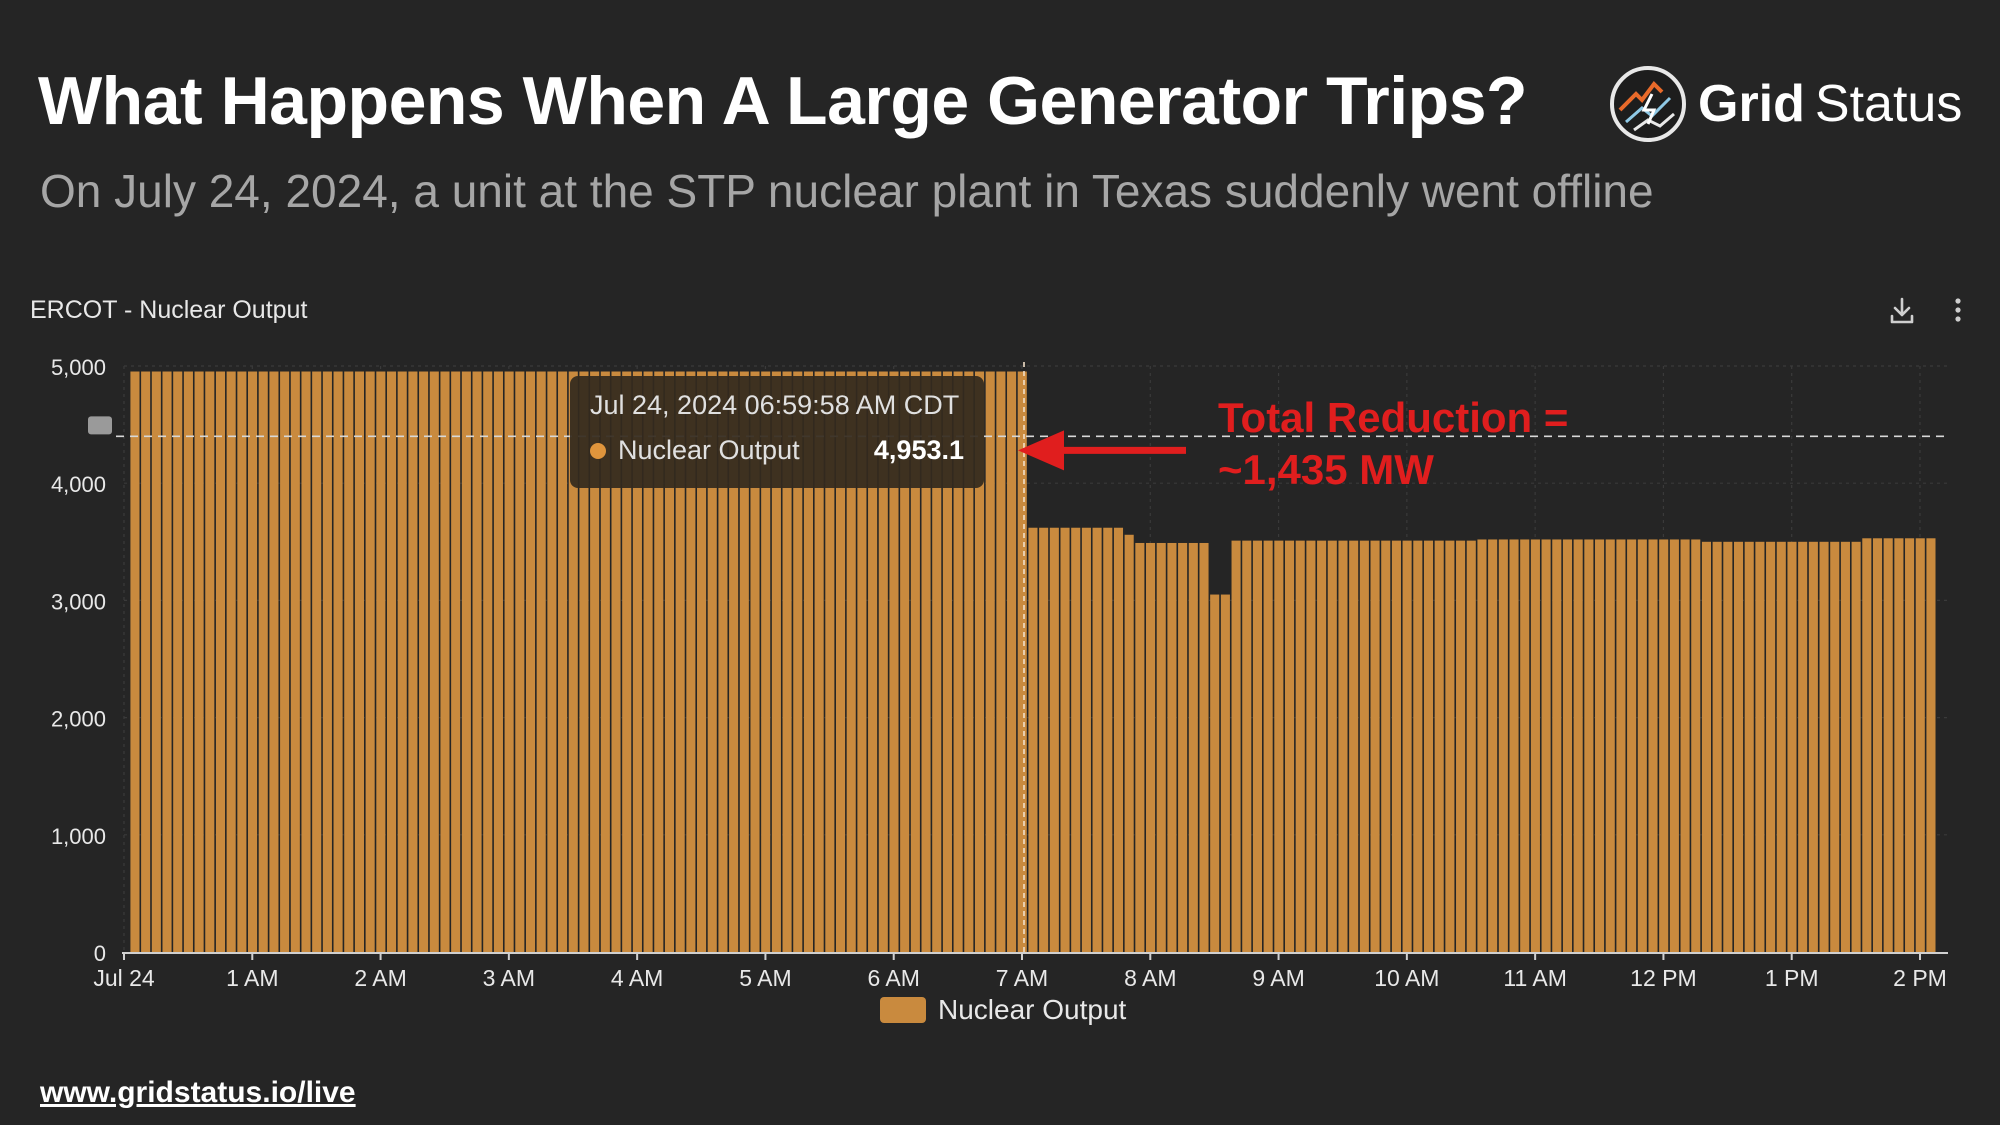 This screenshot has width=2000, height=1125. Describe the element at coordinates (1406, 978) in the screenshot. I see `x-tick-label: 10 AM` at that location.